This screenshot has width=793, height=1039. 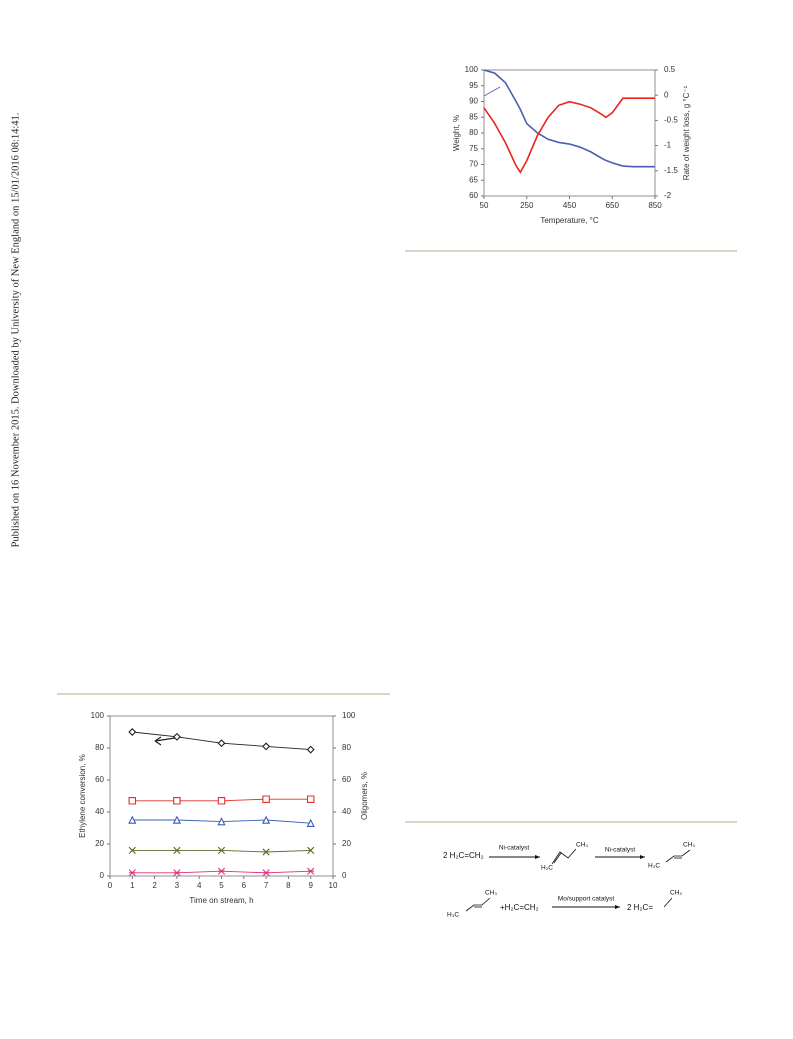 What do you see at coordinates (640, 907) in the screenshot?
I see `scheme-text: 2 H₂C=` at bounding box center [640, 907].